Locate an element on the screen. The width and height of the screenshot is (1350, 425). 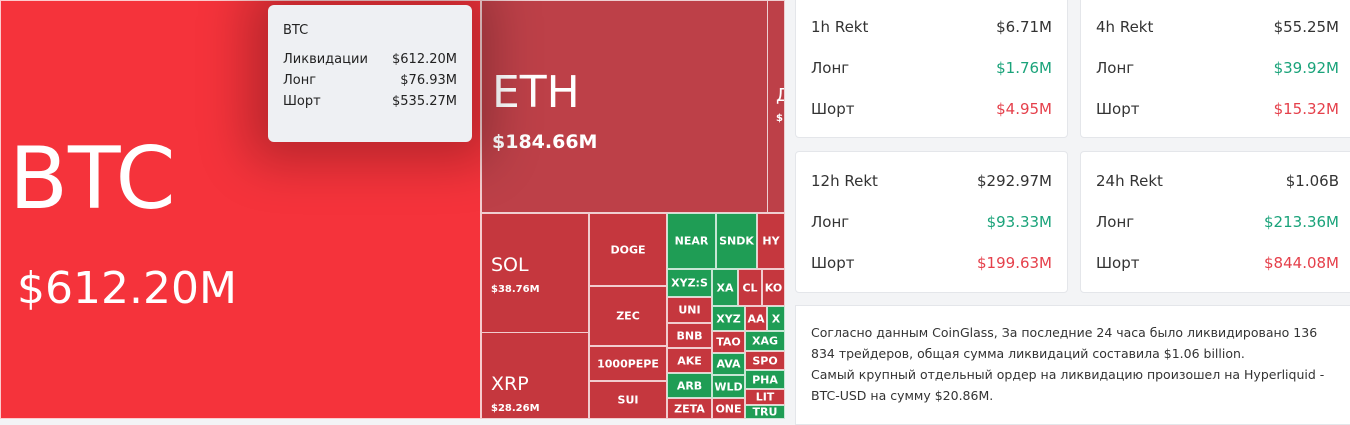
stat-row: Лонг $1.76M is located at coordinates (931, 79).